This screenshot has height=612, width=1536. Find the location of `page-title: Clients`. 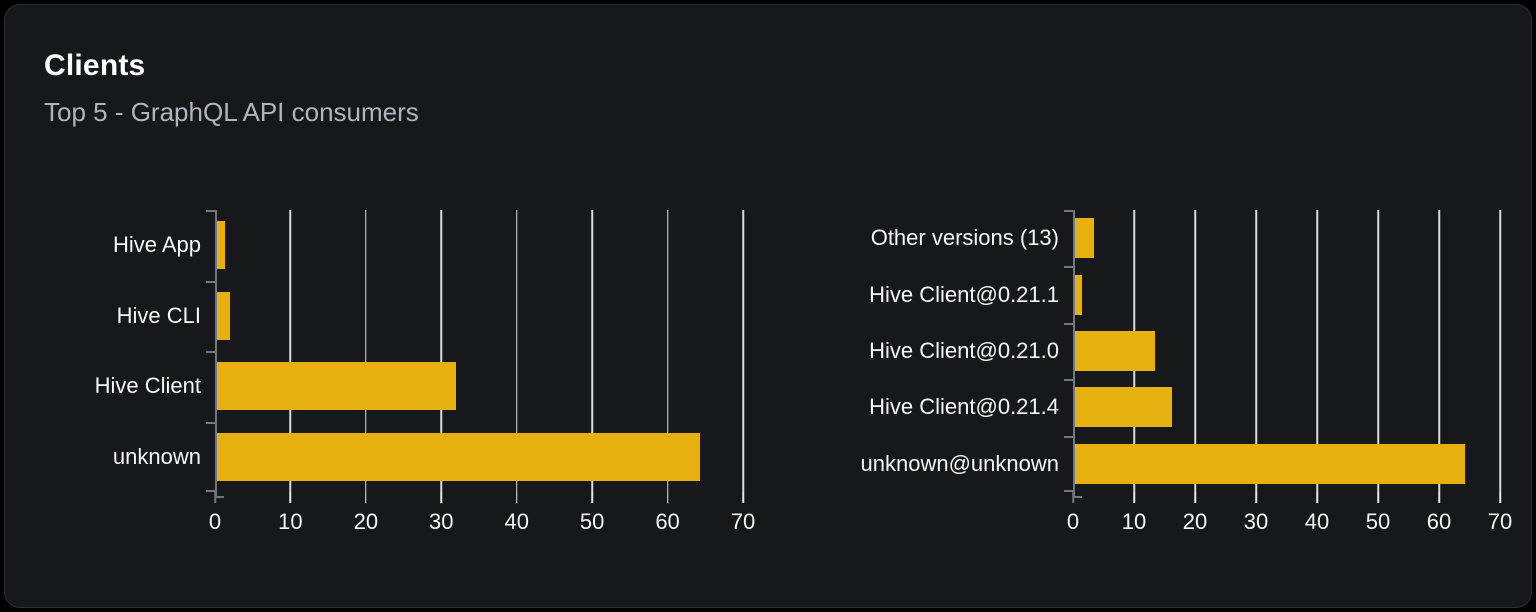

page-title: Clients is located at coordinates (95, 65).